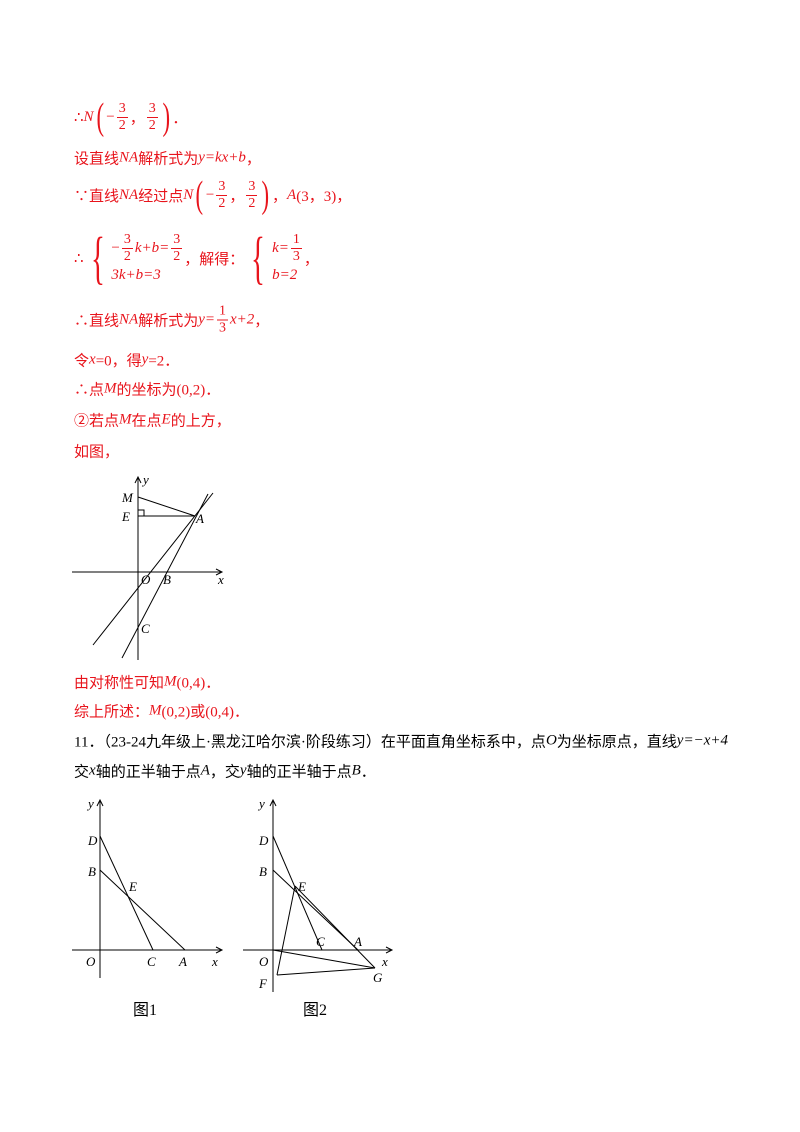  I want to click on brace: {, so click(97, 257).